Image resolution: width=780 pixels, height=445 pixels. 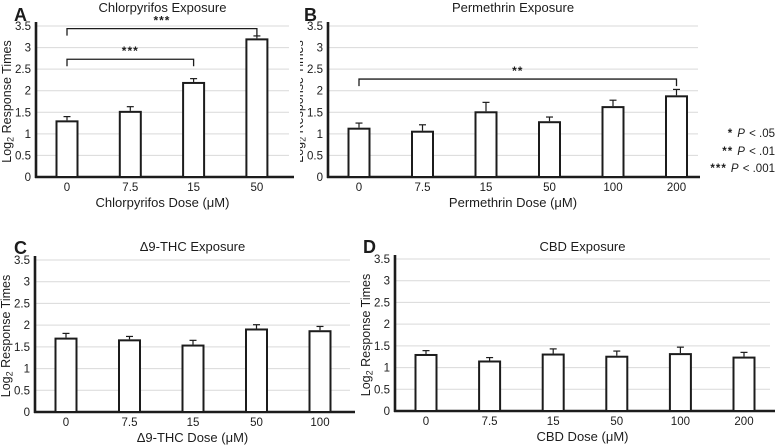 I want to click on x-axis-label: CBD Dose (μM), so click(x=583, y=436).